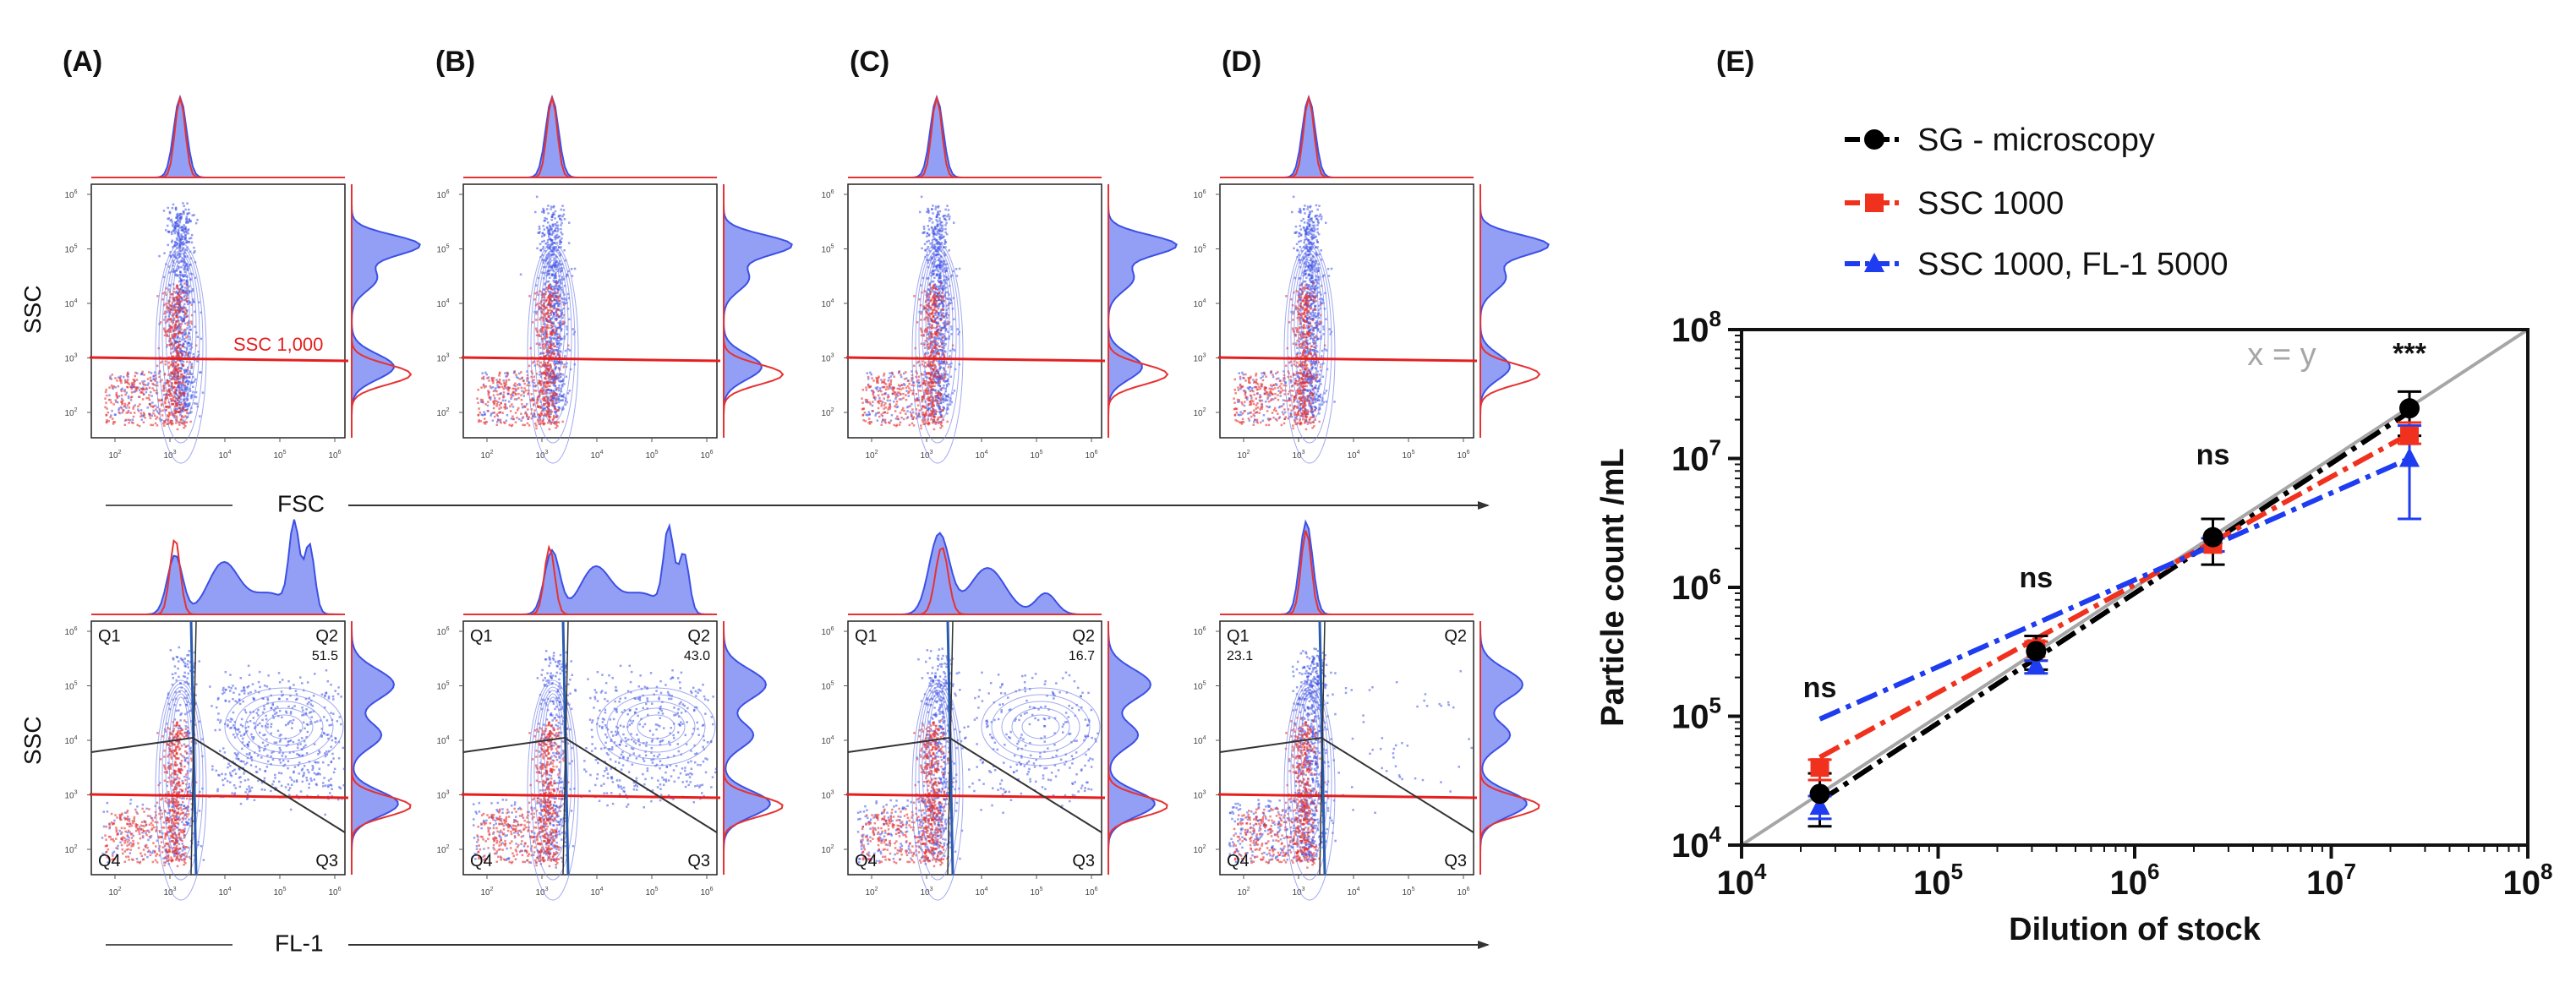  What do you see at coordinates (2528, 881) in the screenshot?
I see `x-tick-label: 10⁸` at bounding box center [2528, 881].